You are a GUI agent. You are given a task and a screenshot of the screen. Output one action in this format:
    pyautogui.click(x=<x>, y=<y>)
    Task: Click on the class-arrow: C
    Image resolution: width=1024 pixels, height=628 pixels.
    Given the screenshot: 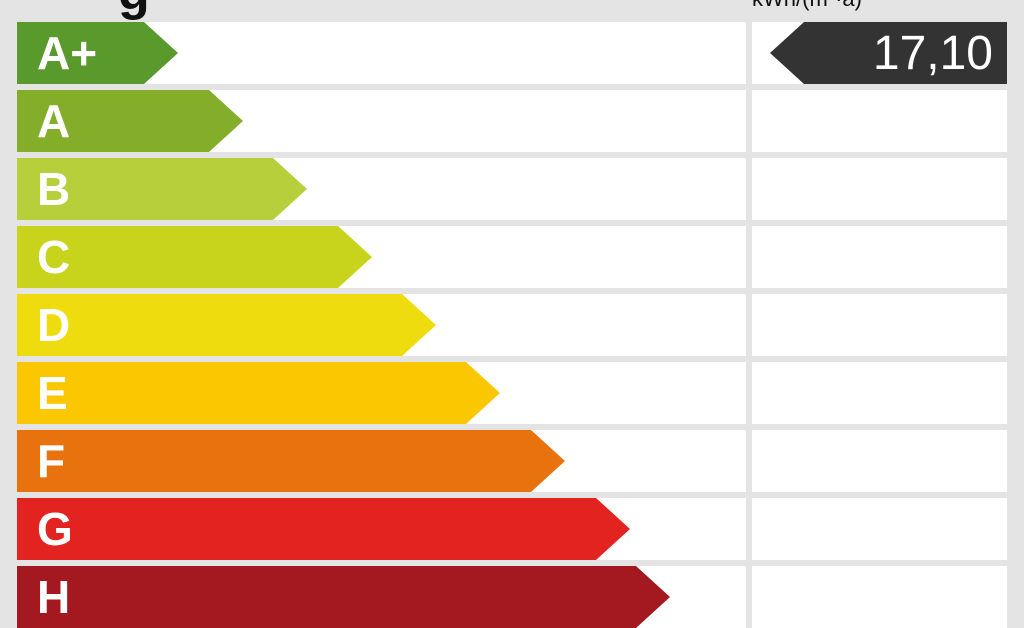 What is the action you would take?
    pyautogui.click(x=194, y=257)
    